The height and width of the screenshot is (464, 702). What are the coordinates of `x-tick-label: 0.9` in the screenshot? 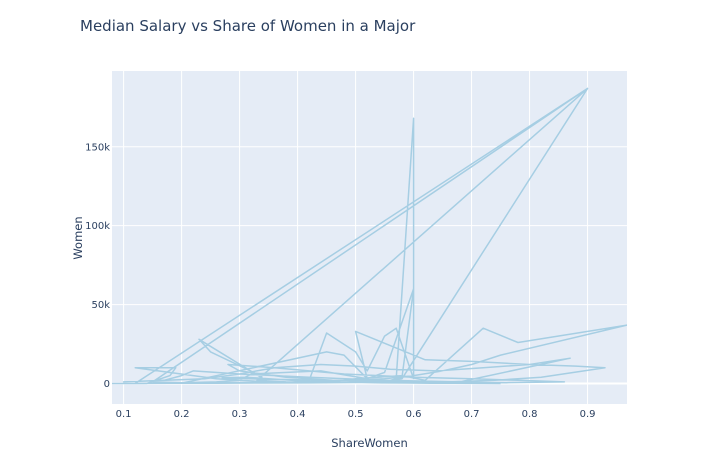 It's located at (588, 414).